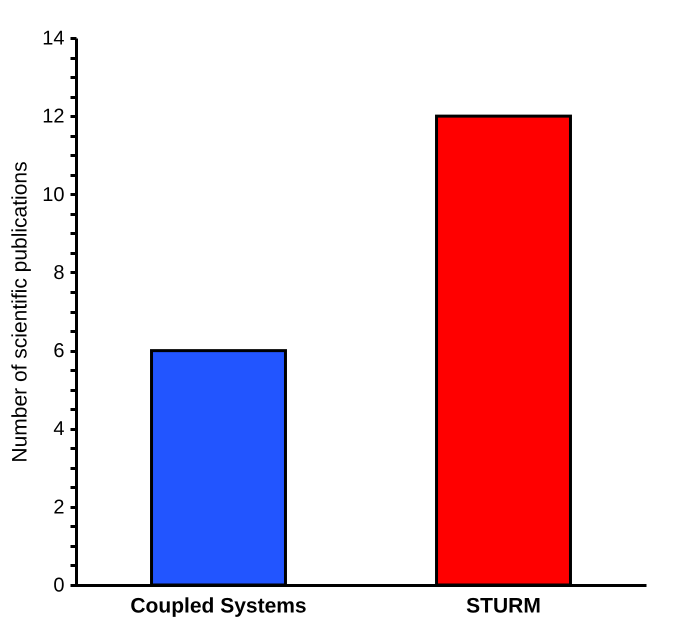 Image resolution: width=681 pixels, height=625 pixels. Describe the element at coordinates (53, 195) in the screenshot. I see `y-tick-label: 10` at that location.